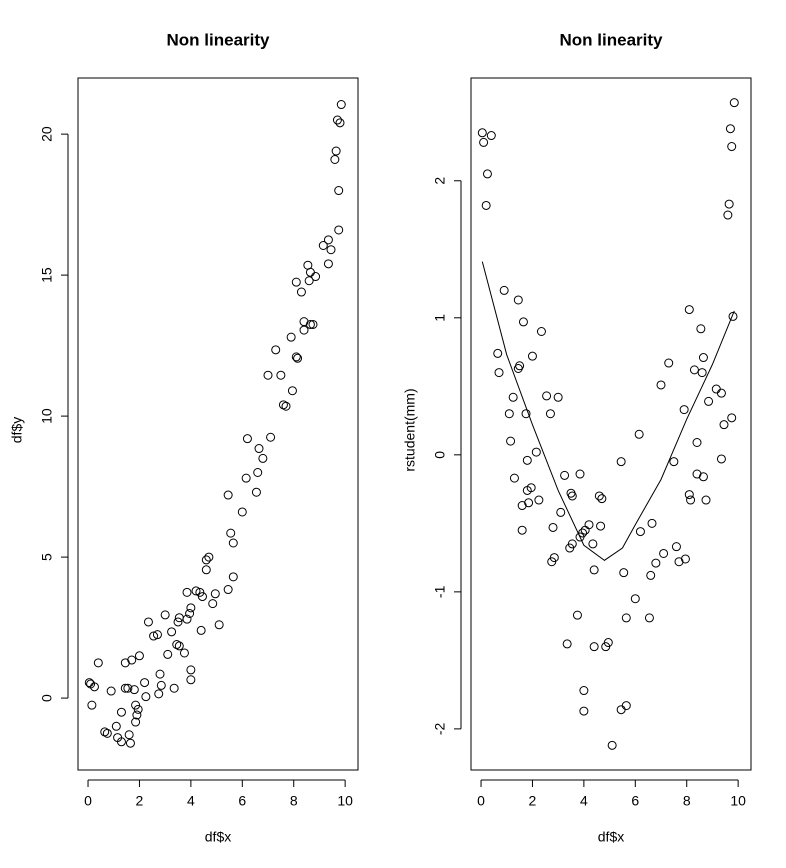  What do you see at coordinates (47, 557) in the screenshot?
I see `y-tick-label: 5` at bounding box center [47, 557].